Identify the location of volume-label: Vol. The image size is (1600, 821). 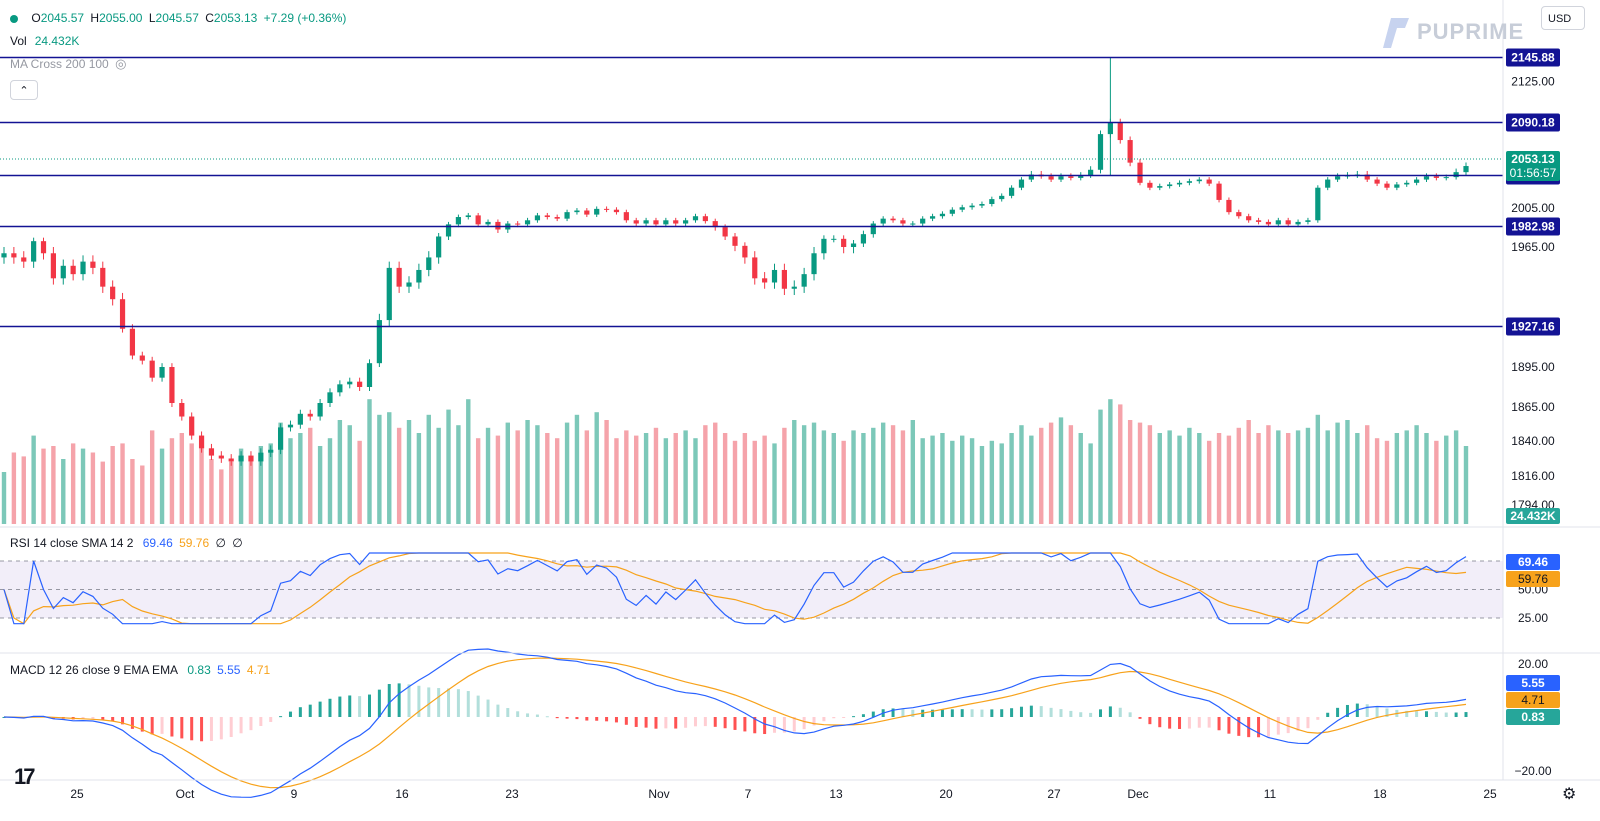
(18, 41).